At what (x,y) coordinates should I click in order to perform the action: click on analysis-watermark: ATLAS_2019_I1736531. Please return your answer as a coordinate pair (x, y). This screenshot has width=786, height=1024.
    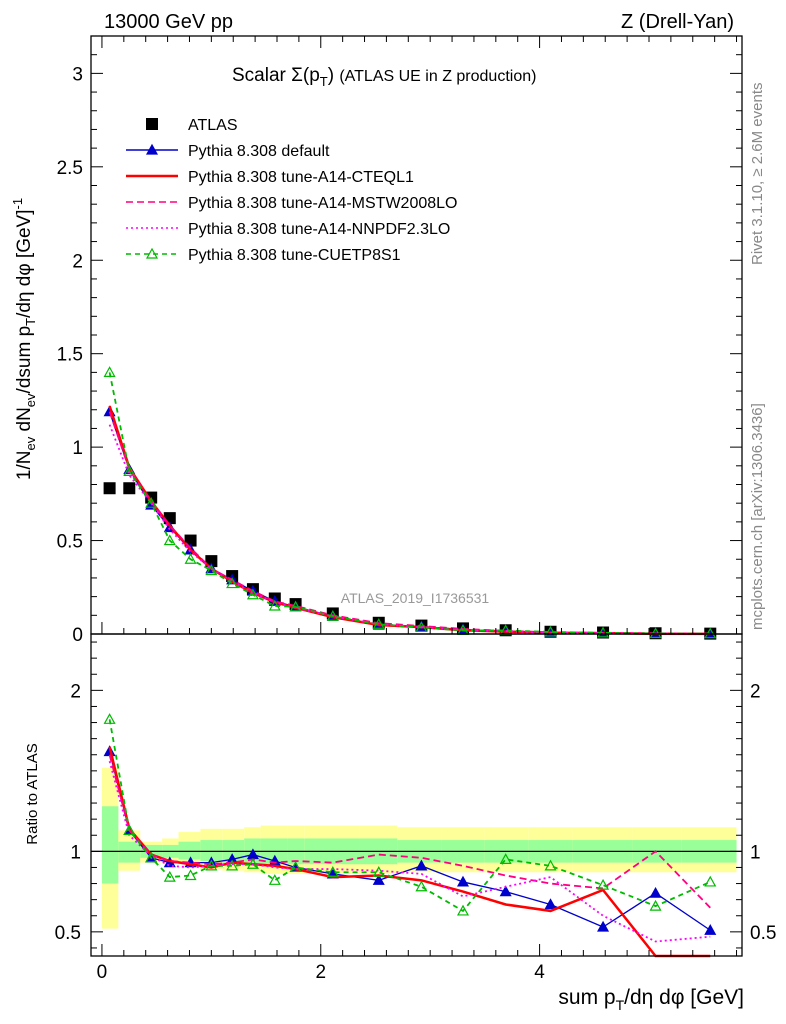
    Looking at the image, I should click on (415, 598).